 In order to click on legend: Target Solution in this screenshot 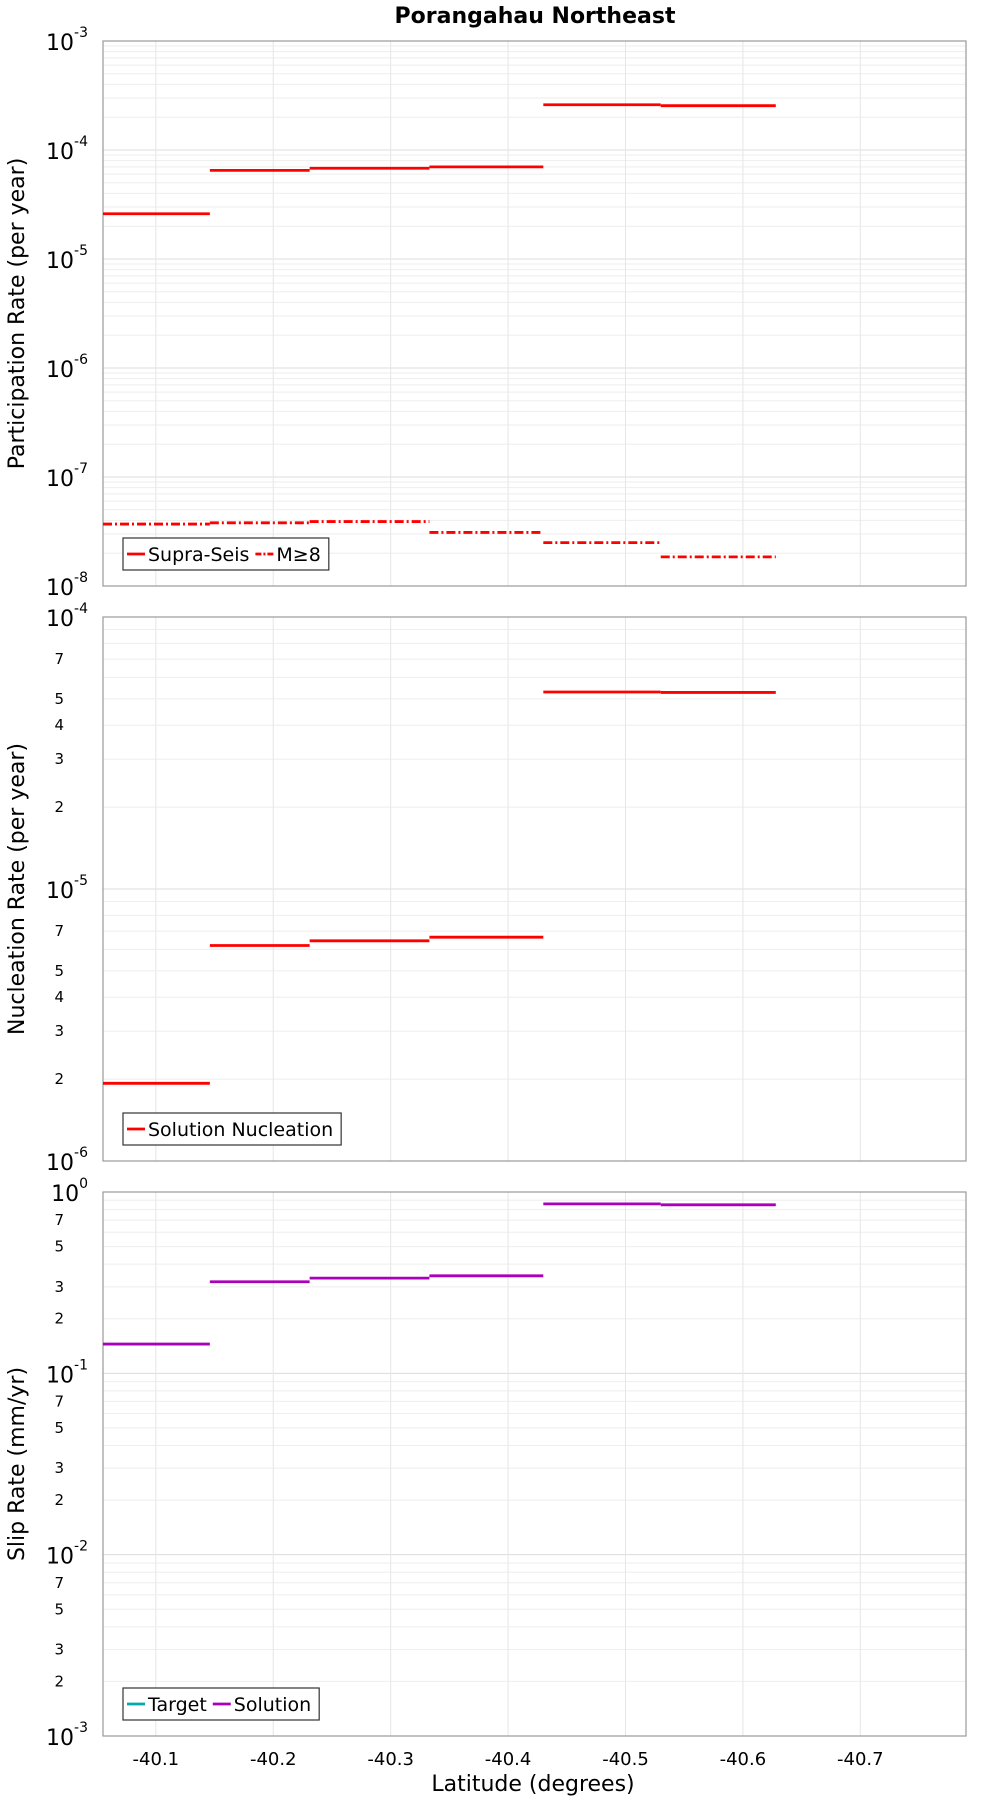, I will do `click(221, 1704)`.